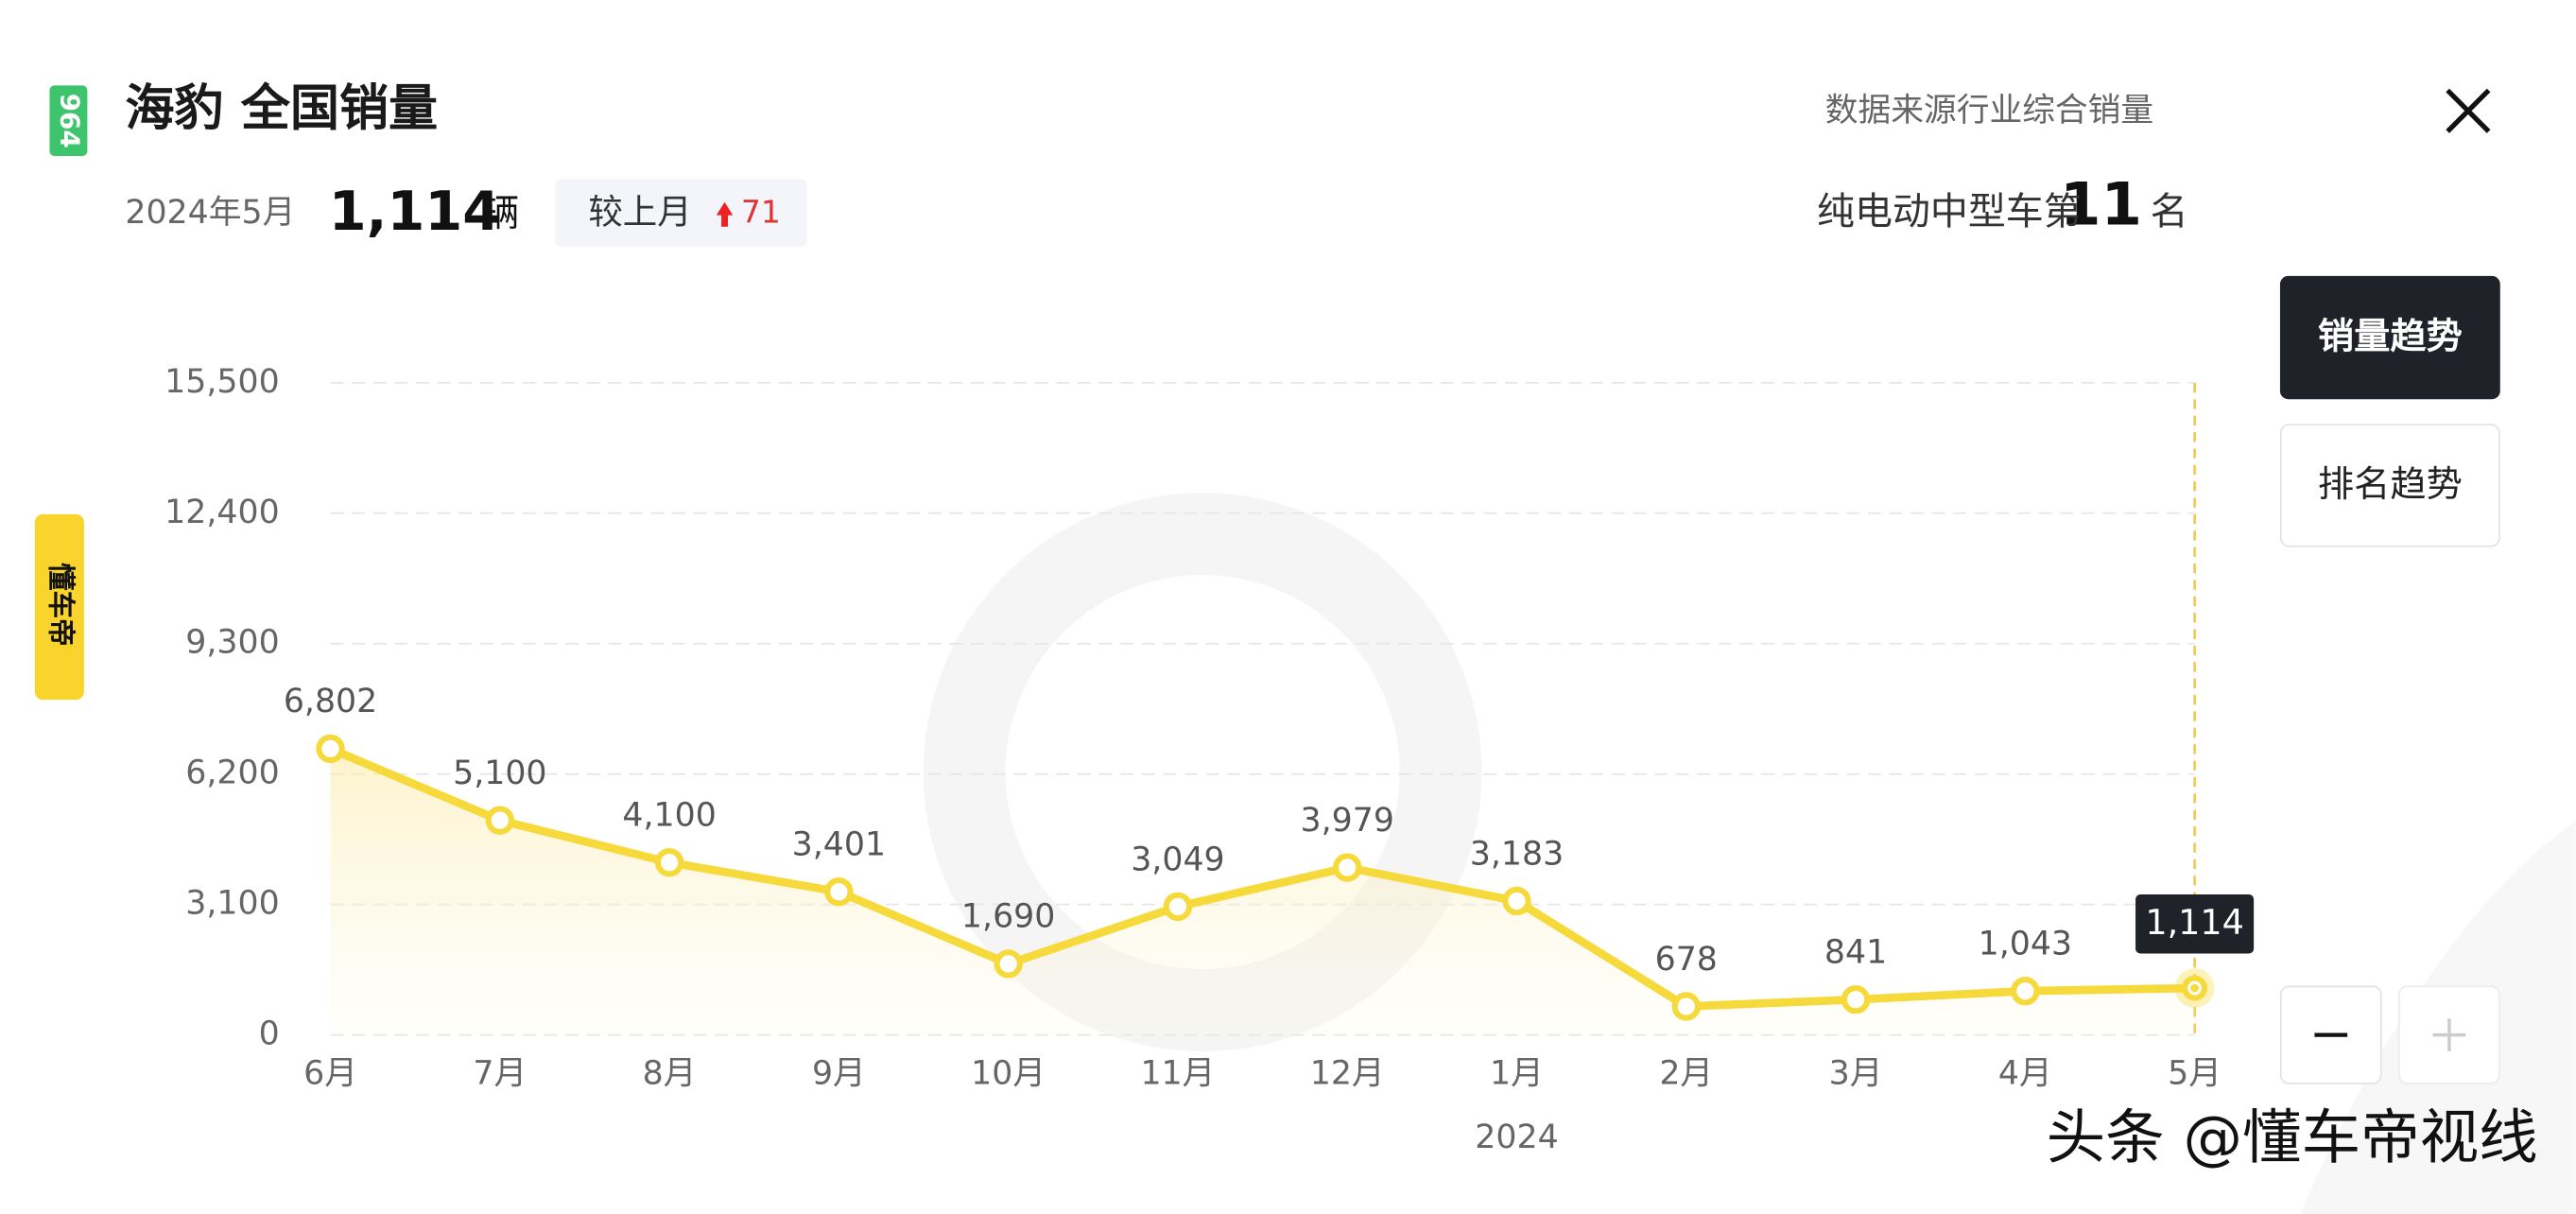 This screenshot has width=2576, height=1214. What do you see at coordinates (1517, 1073) in the screenshot?
I see `x-tick-label: 1月` at bounding box center [1517, 1073].